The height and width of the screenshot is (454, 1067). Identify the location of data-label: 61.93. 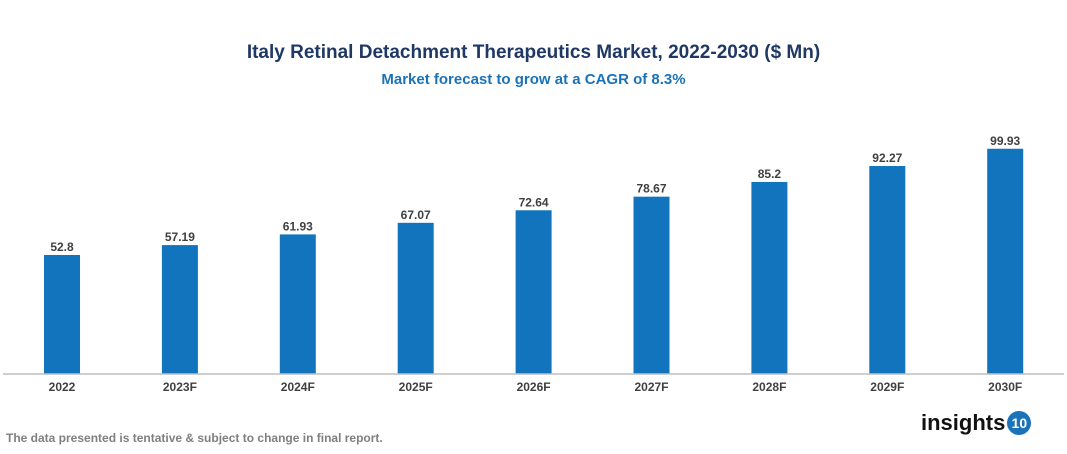
(298, 226).